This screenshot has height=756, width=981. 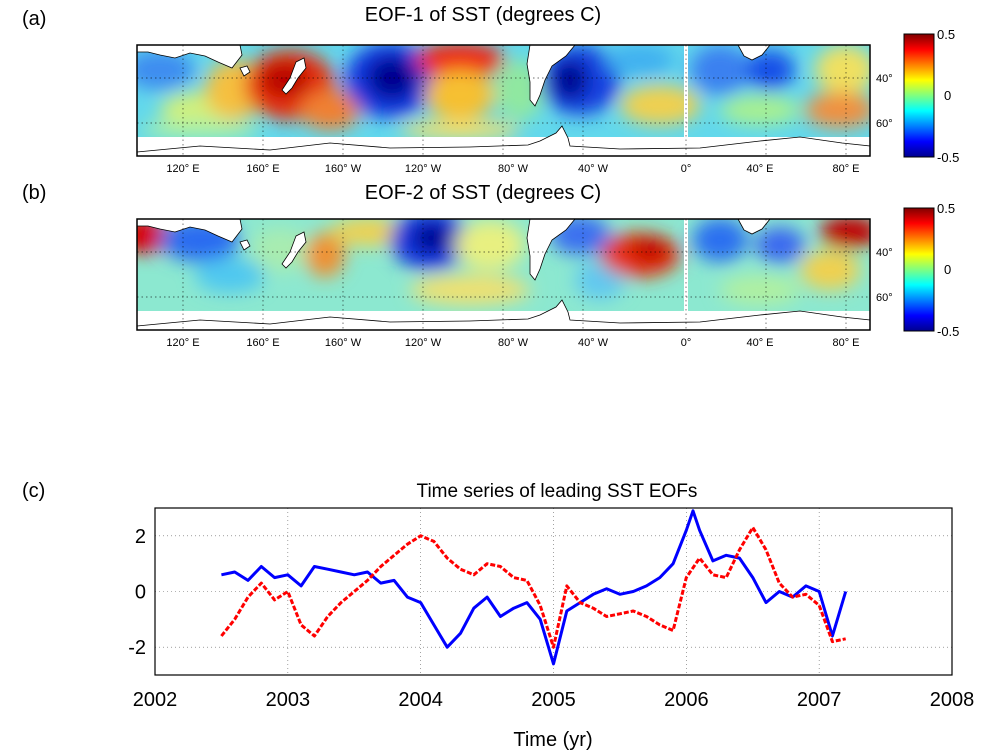 What do you see at coordinates (423, 343) in the screenshot?
I see `map-b-lon-tick: 120° W` at bounding box center [423, 343].